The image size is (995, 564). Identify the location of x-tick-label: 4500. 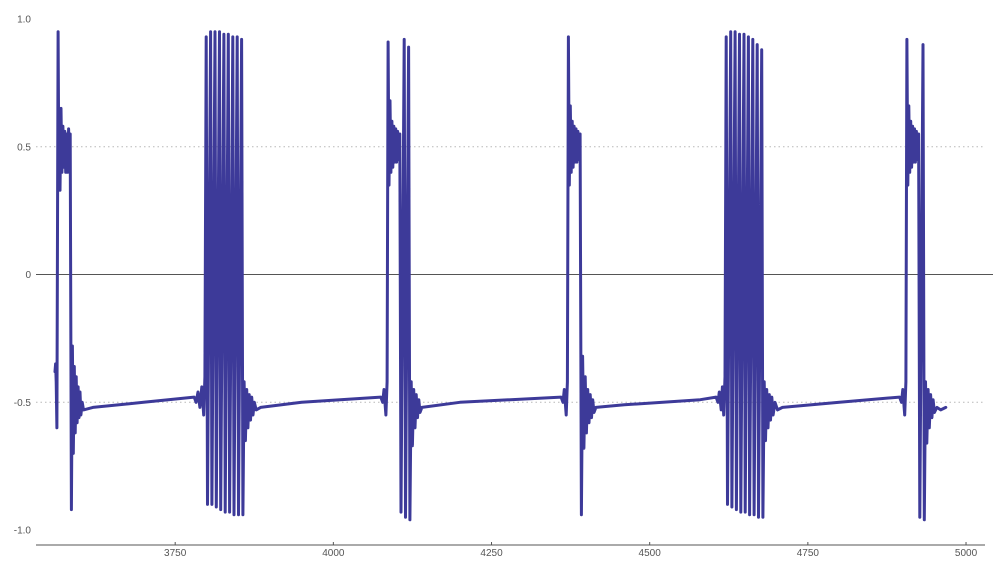
(650, 553).